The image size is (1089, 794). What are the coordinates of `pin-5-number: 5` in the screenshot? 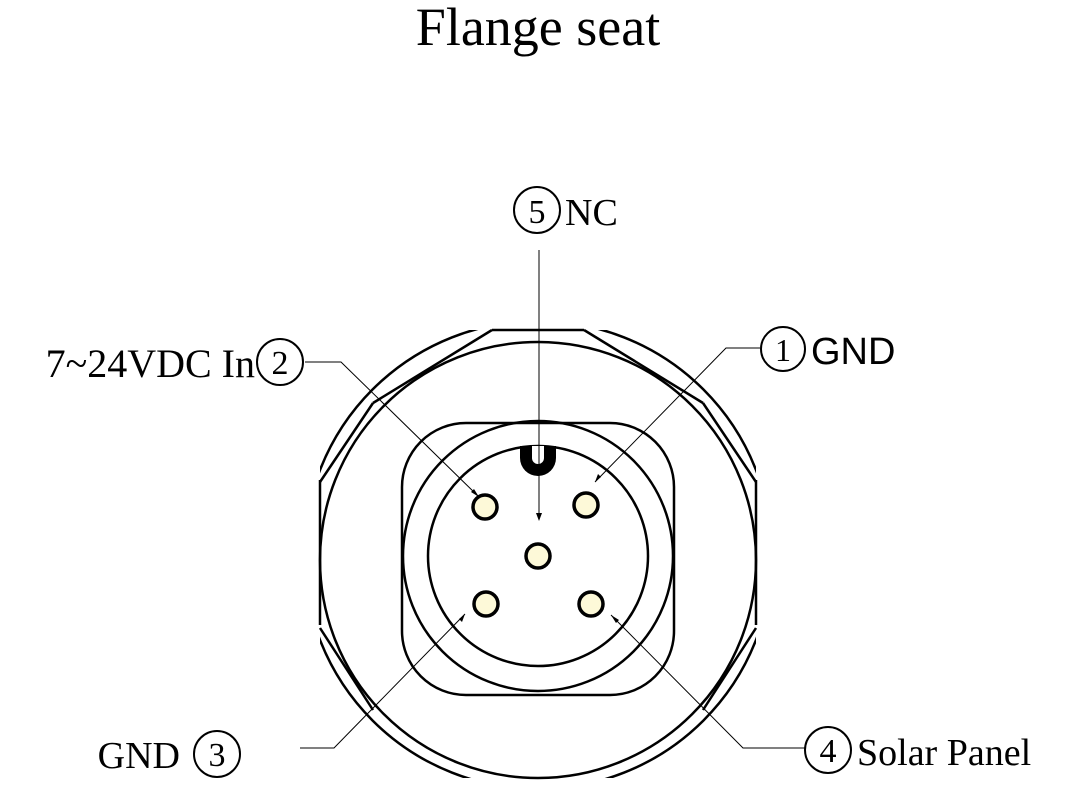 It's located at (537, 212).